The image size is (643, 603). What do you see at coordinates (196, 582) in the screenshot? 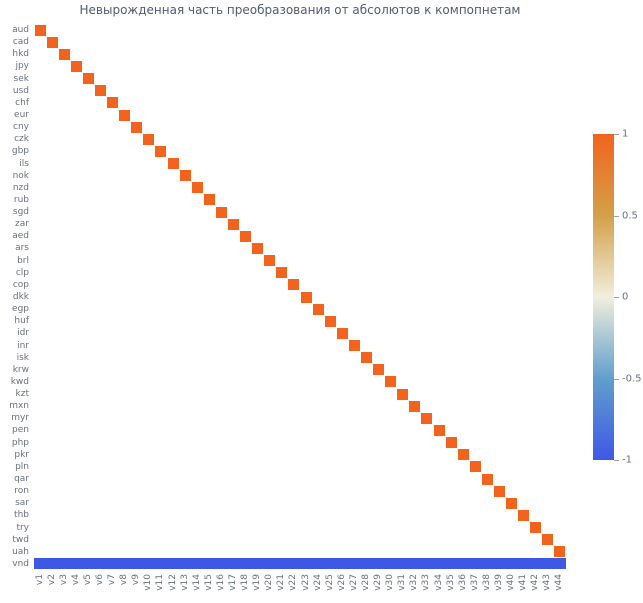
I see `x-tick-label: v14` at bounding box center [196, 582].